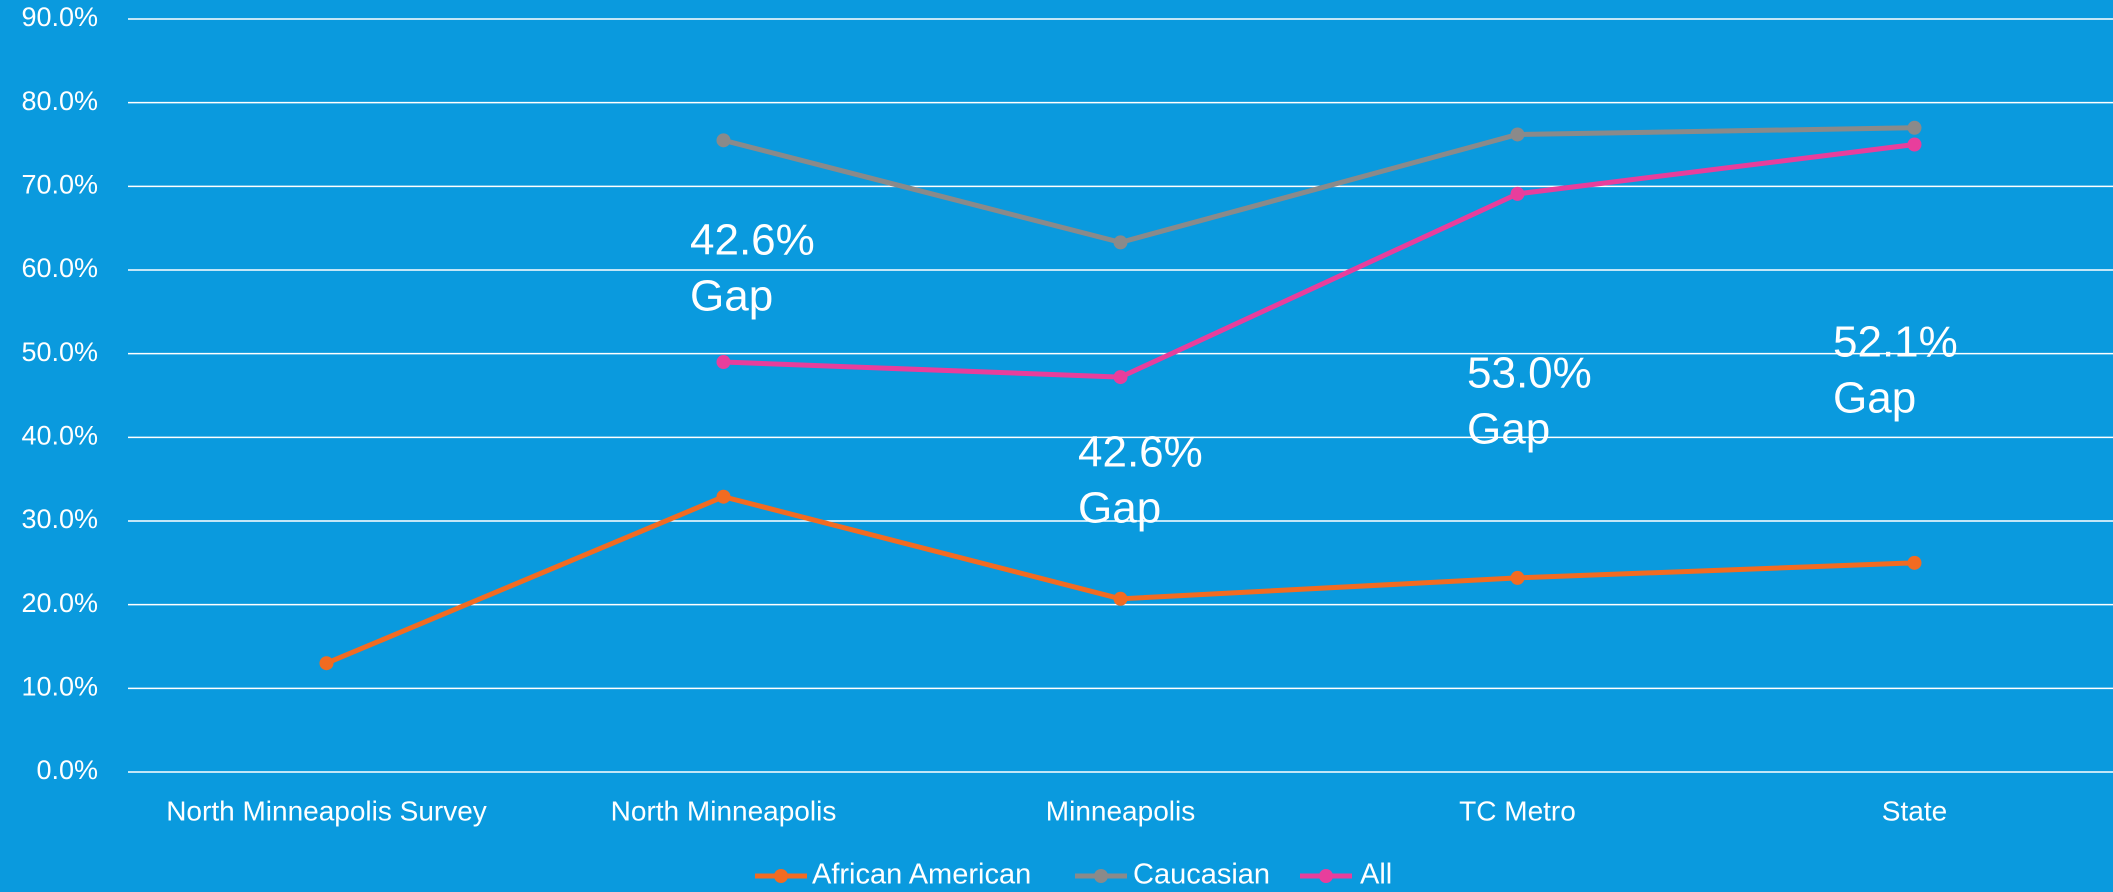  Describe the element at coordinates (1914, 810) in the screenshot. I see `x-tick-label: State` at that location.